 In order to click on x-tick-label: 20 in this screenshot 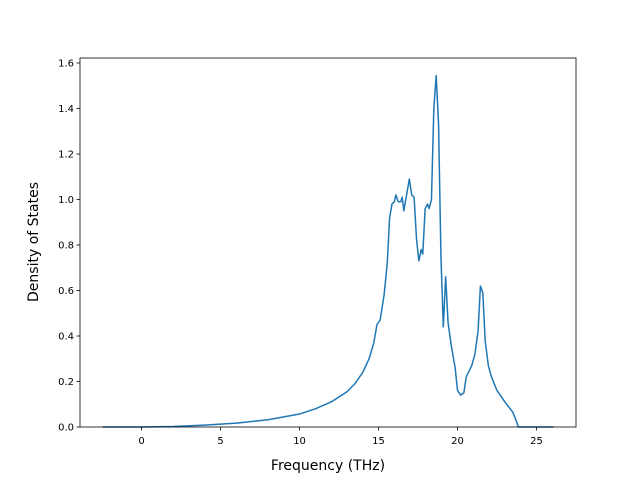, I will do `click(457, 441)`.